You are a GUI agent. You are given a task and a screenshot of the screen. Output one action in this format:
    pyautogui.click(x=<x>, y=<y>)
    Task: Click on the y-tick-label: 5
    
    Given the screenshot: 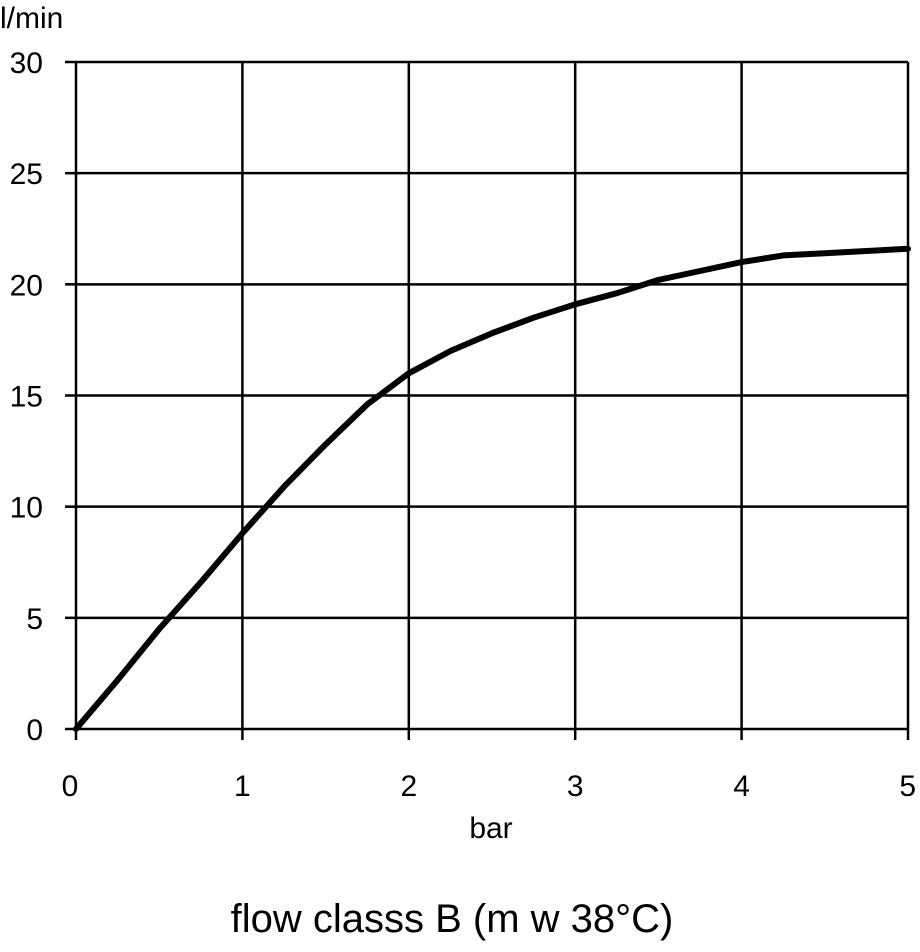 What is the action you would take?
    pyautogui.click(x=34, y=619)
    